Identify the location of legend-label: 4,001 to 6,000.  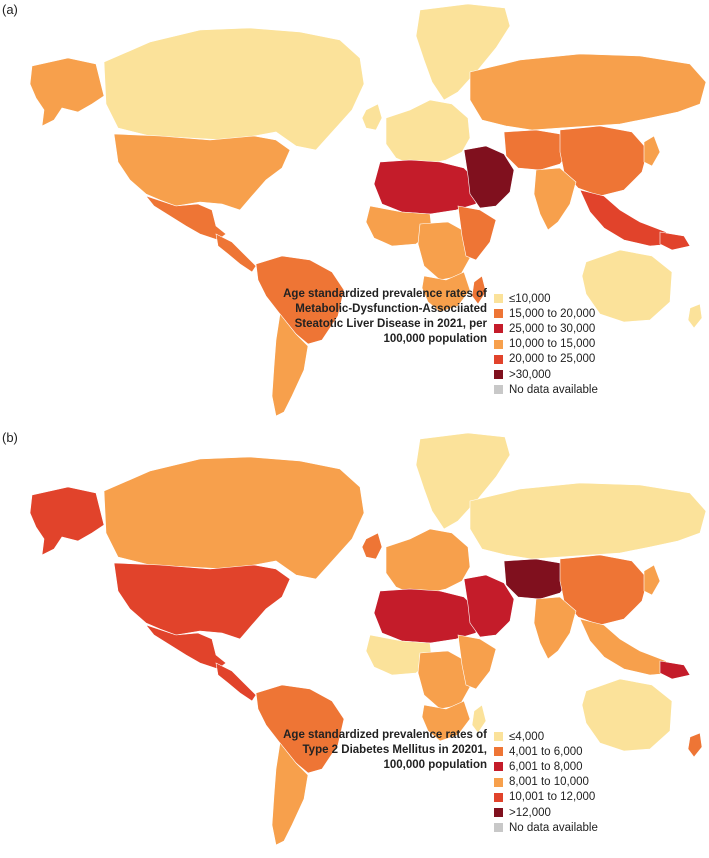
(546, 751).